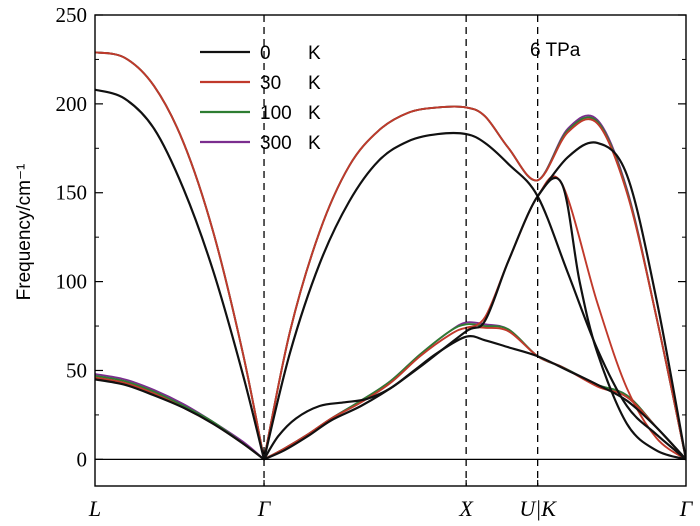  I want to click on y-tick-label: 100, so click(72, 282).